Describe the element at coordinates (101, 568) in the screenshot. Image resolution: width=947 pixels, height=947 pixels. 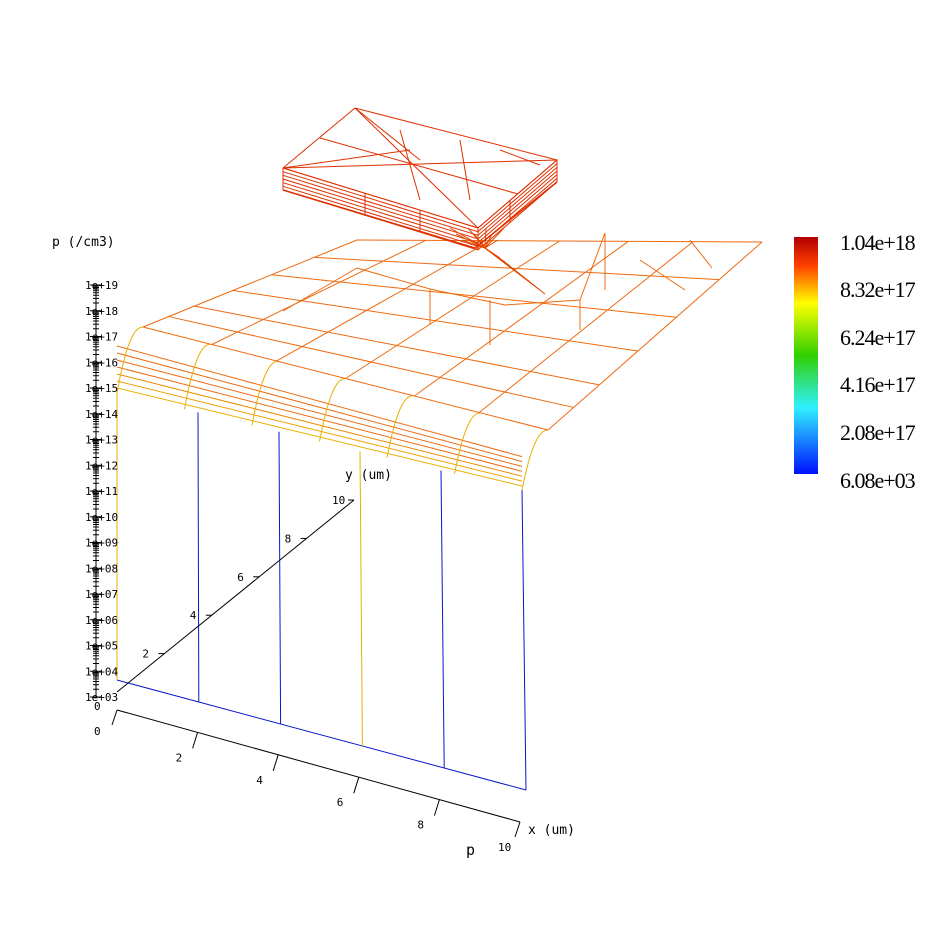
I see `z-tick-label: 1e+08` at that location.